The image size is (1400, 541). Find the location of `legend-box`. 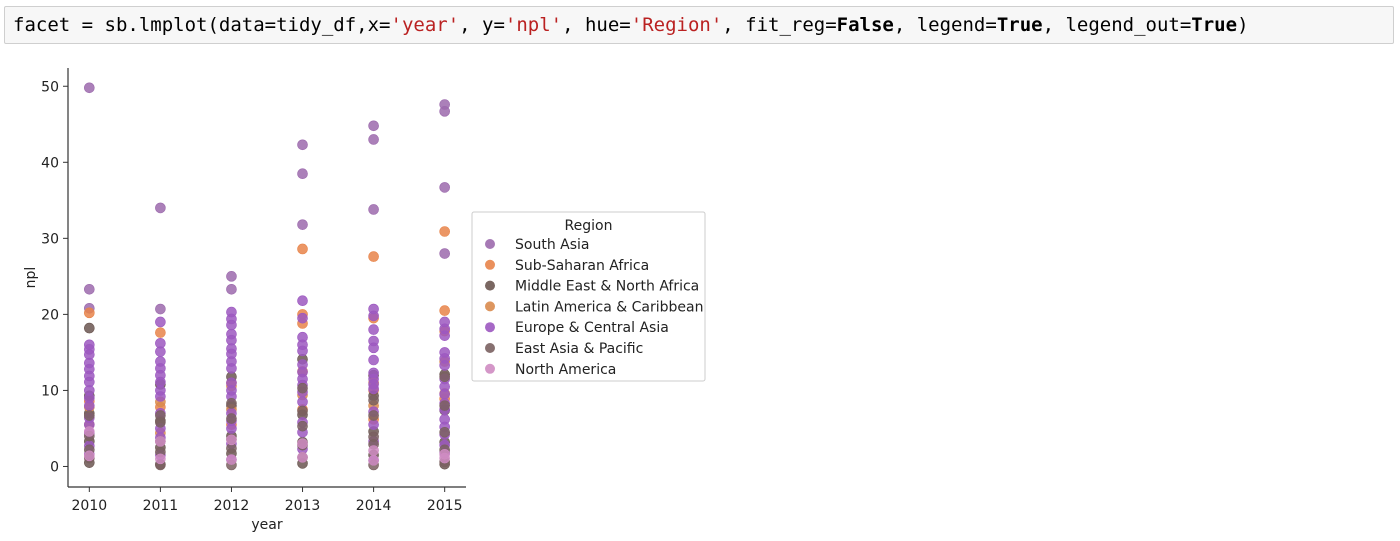

legend-box is located at coordinates (588, 296).